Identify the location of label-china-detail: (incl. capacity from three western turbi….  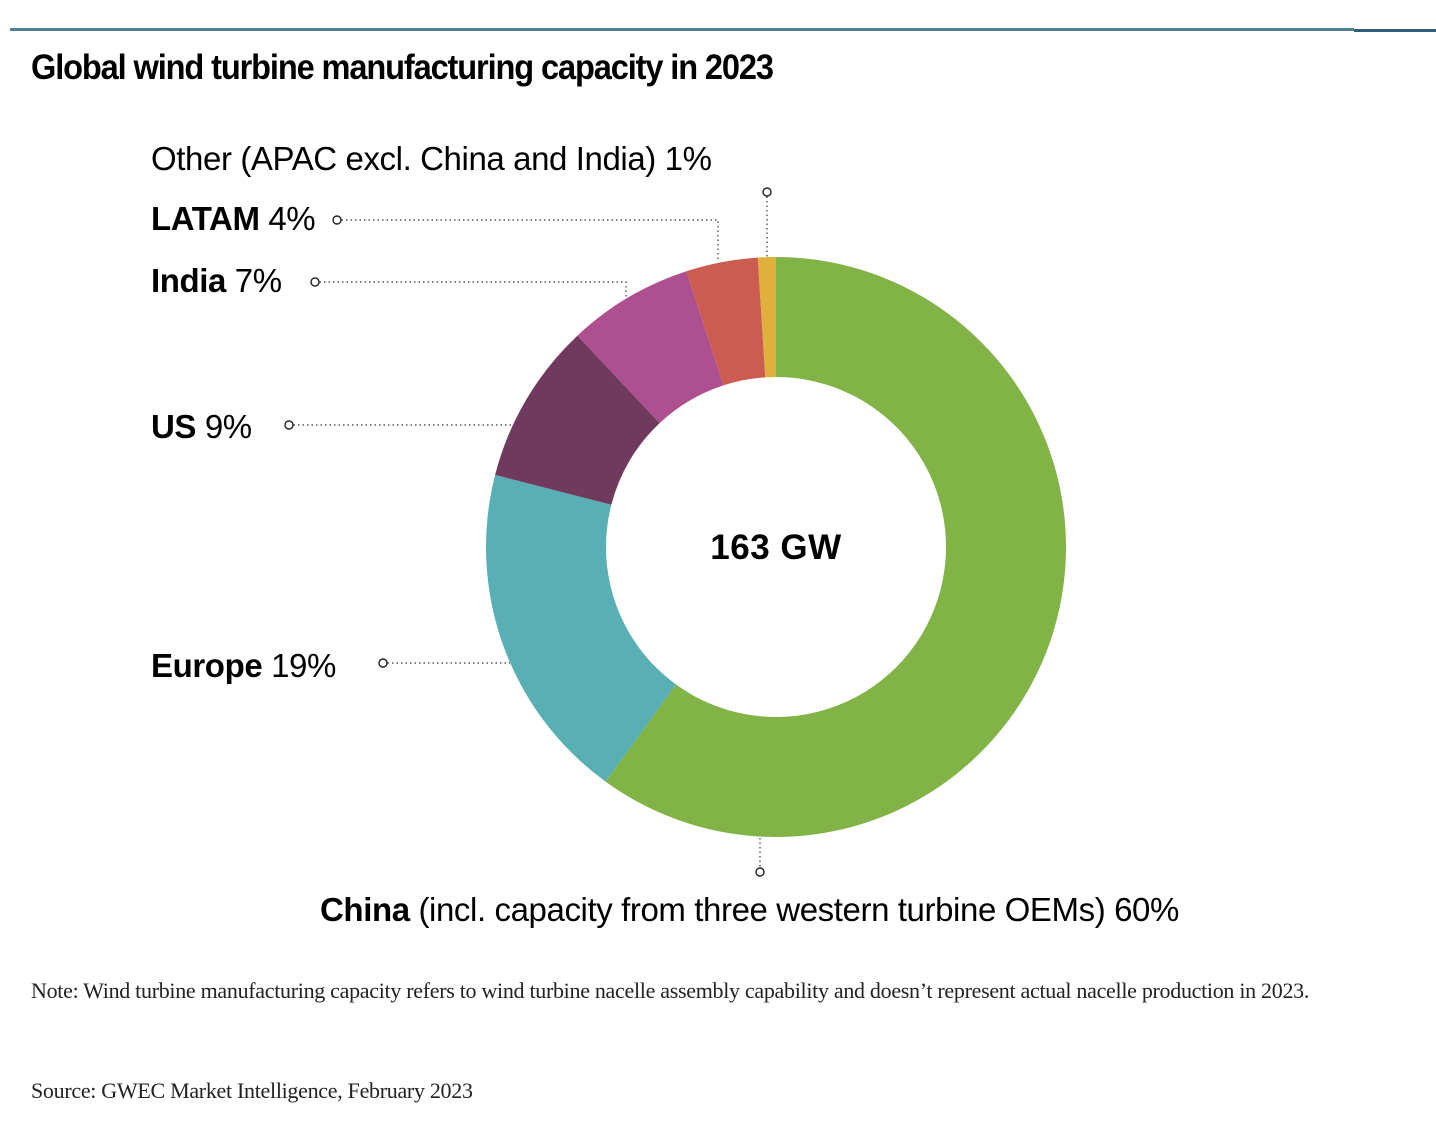
(762, 909).